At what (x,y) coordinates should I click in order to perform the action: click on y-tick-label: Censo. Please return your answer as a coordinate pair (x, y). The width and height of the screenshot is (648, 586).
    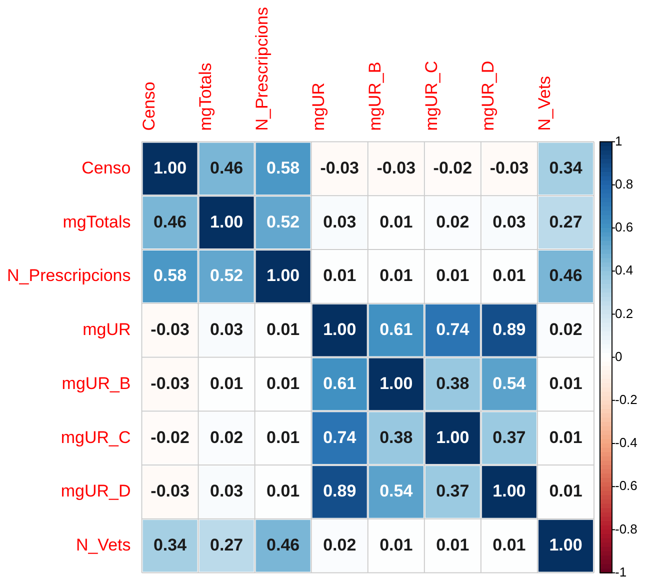
    Looking at the image, I should click on (106, 168).